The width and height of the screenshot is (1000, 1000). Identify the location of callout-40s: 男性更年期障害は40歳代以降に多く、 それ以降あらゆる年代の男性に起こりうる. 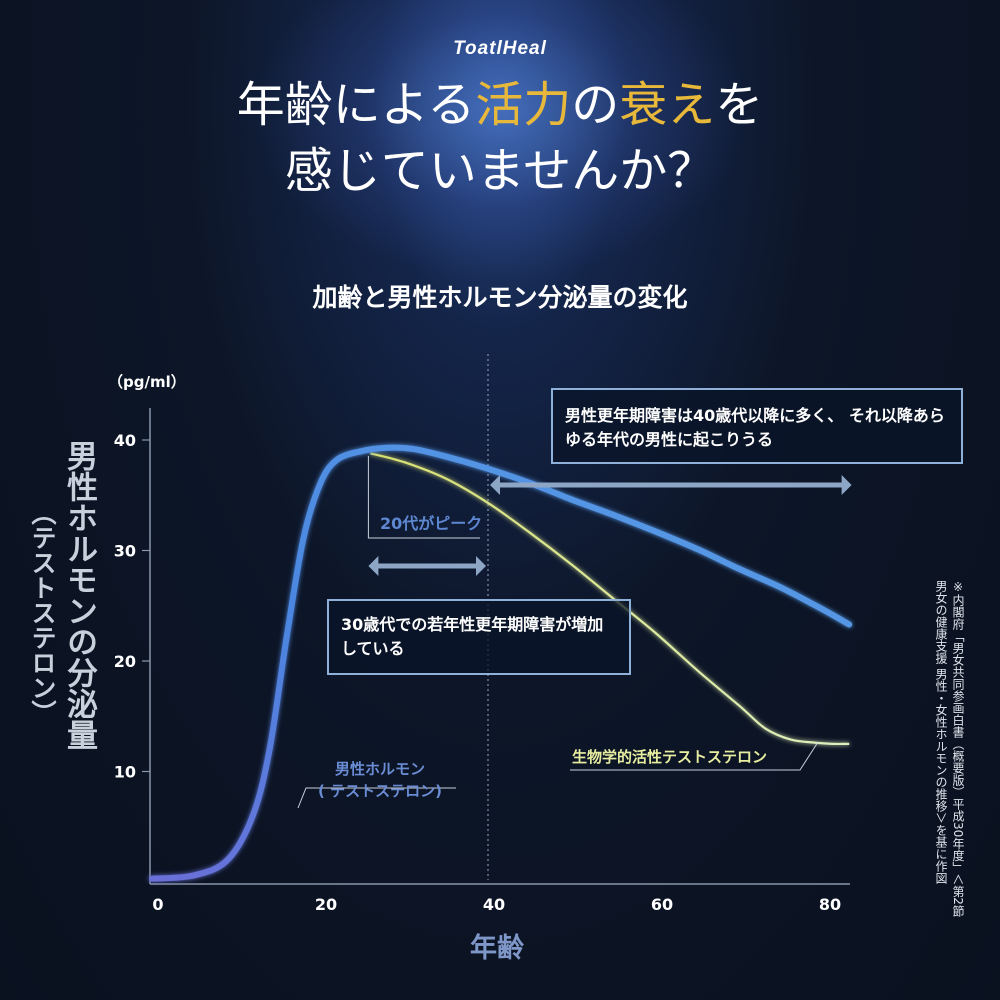
(757, 426).